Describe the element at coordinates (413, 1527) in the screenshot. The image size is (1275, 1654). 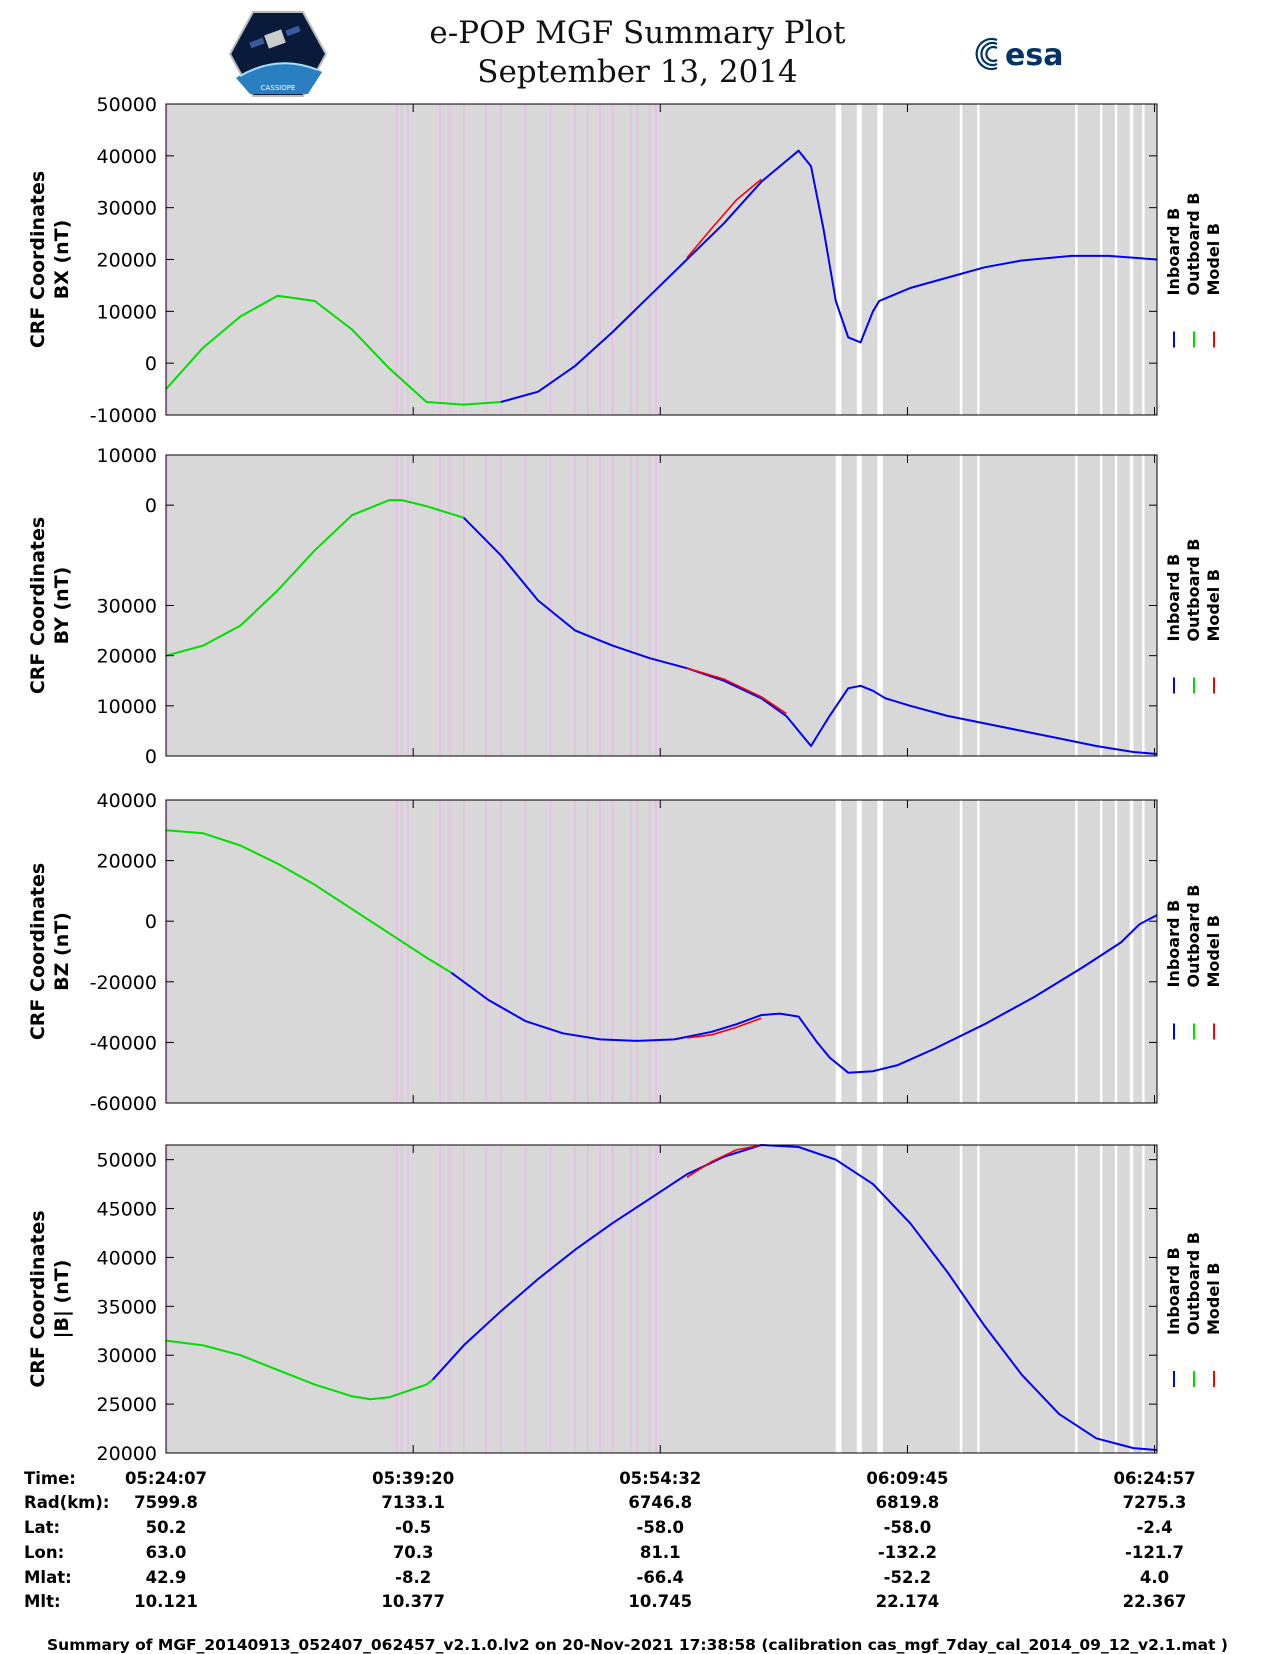
I see `info-cell: -0.5` at that location.